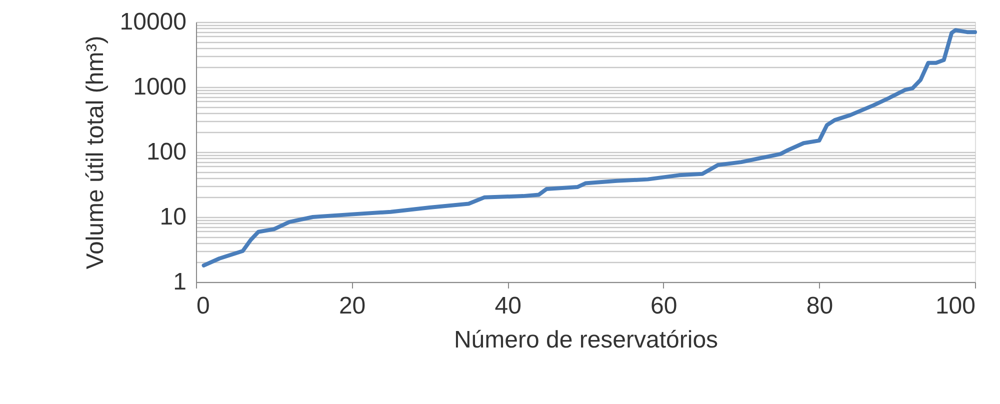 Image resolution: width=1000 pixels, height=404 pixels. What do you see at coordinates (352, 306) in the screenshot?
I see `x-tick-label: 20` at bounding box center [352, 306].